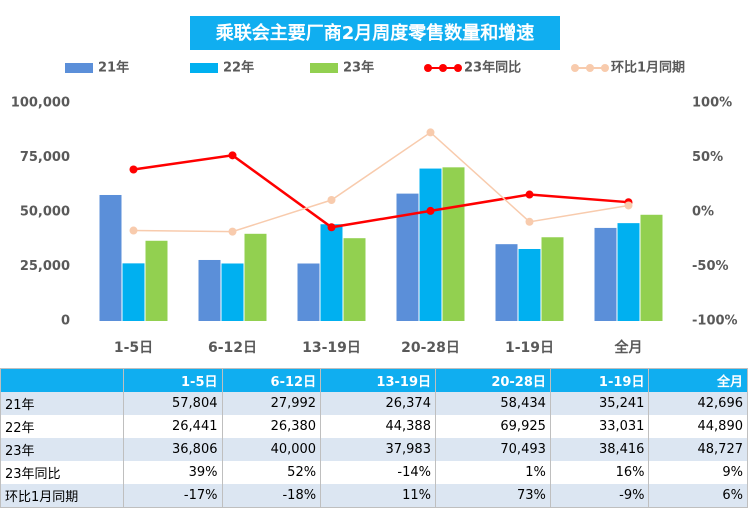  Describe the element at coordinates (628, 347) in the screenshot. I see `x-tick-label: 全月` at that location.